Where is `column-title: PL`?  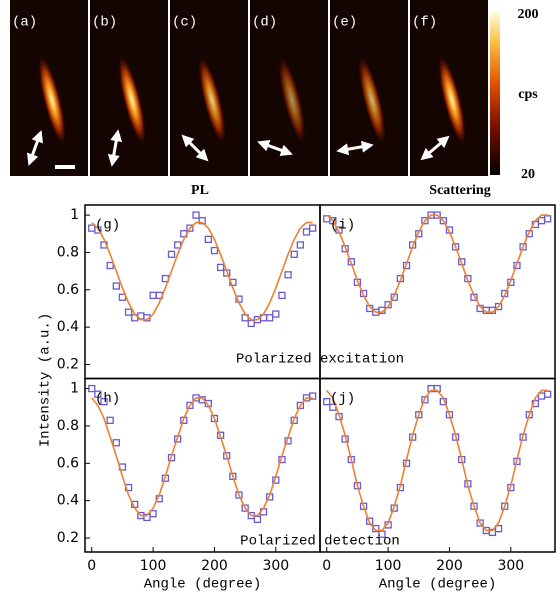
column-title: PL is located at coordinates (200, 190).